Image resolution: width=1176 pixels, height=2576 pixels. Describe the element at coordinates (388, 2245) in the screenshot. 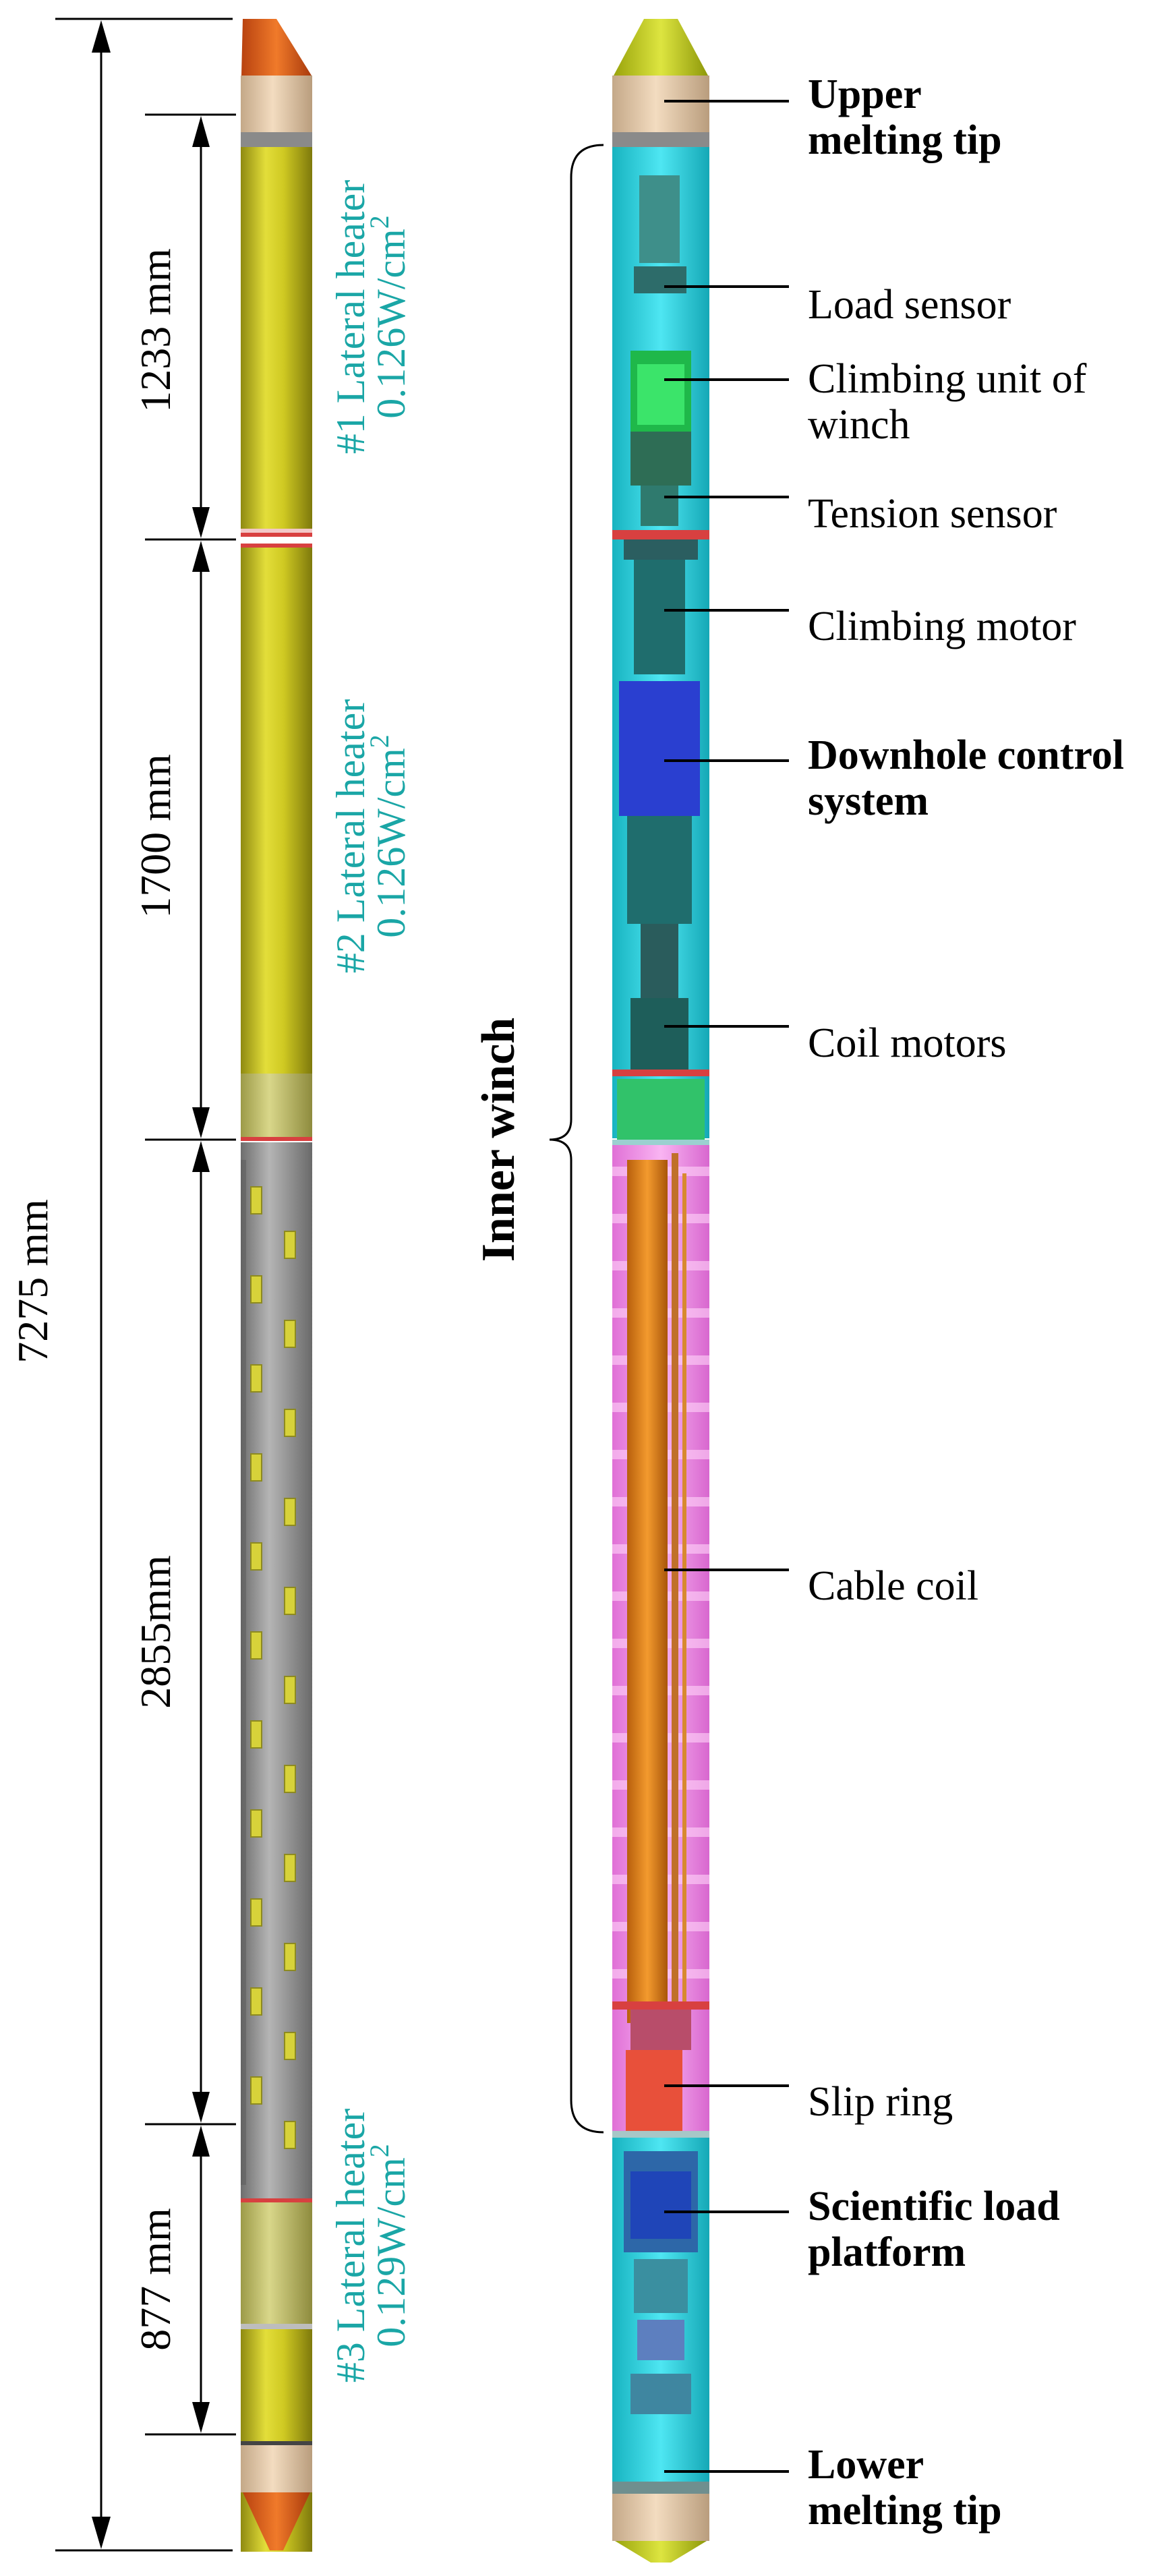

I see `heater-power-label: 0.129W/cm2` at that location.